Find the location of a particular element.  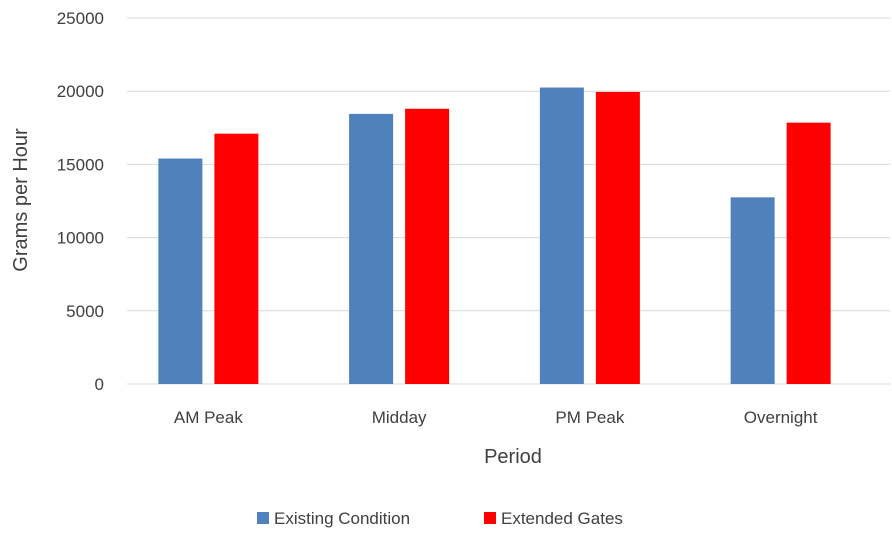

bar-extended-gates-midday is located at coordinates (427, 246).